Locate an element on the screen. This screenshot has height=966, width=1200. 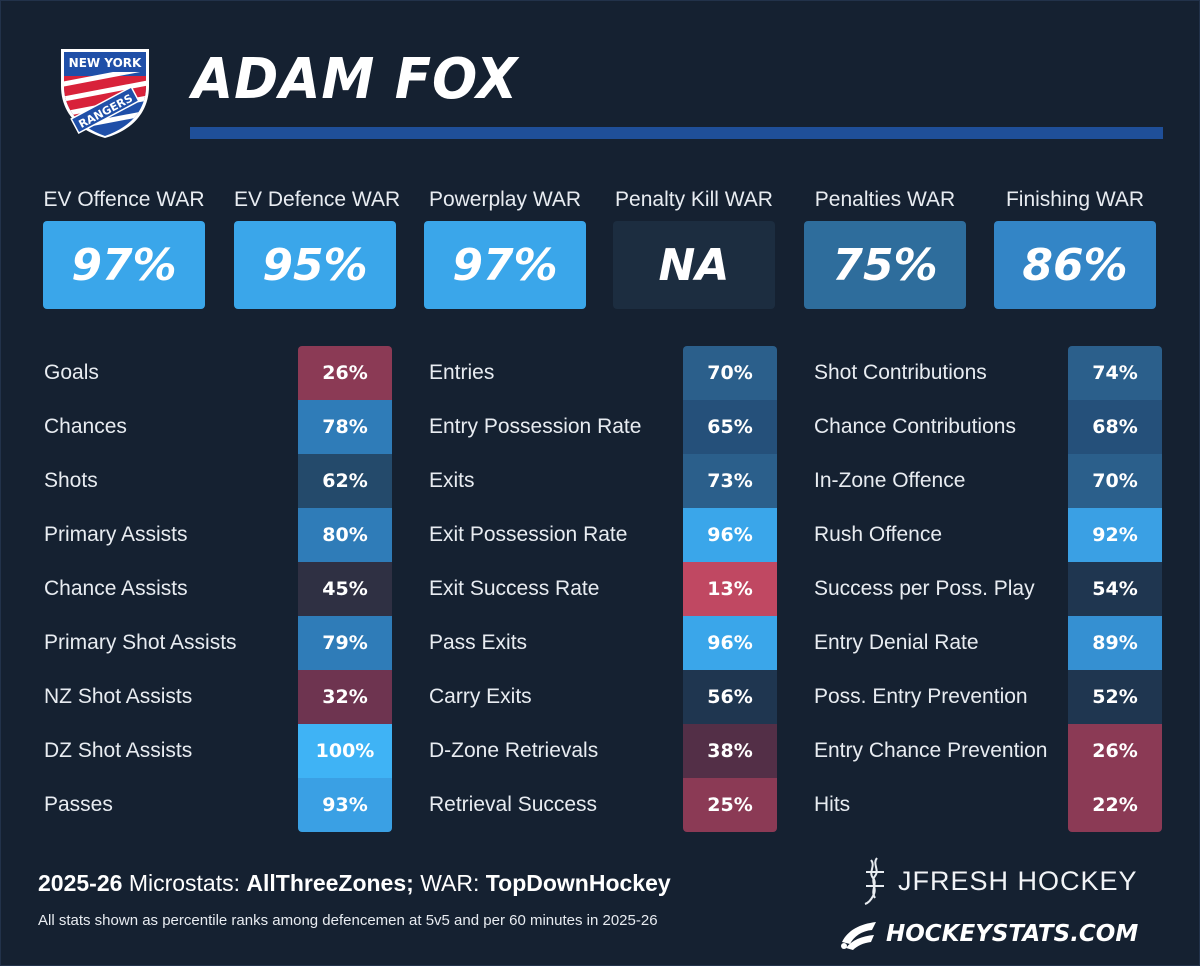
stat-label-pass-exits: Pass Exits is located at coordinates (478, 642).